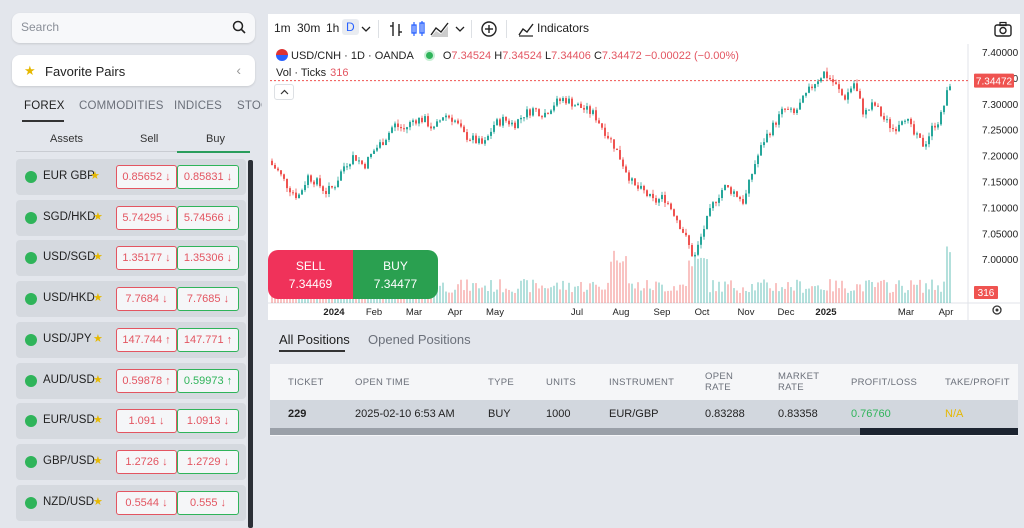 The height and width of the screenshot is (528, 1024). What do you see at coordinates (208, 258) in the screenshot?
I see `buy-price-button: 1.35306 ↓` at bounding box center [208, 258].